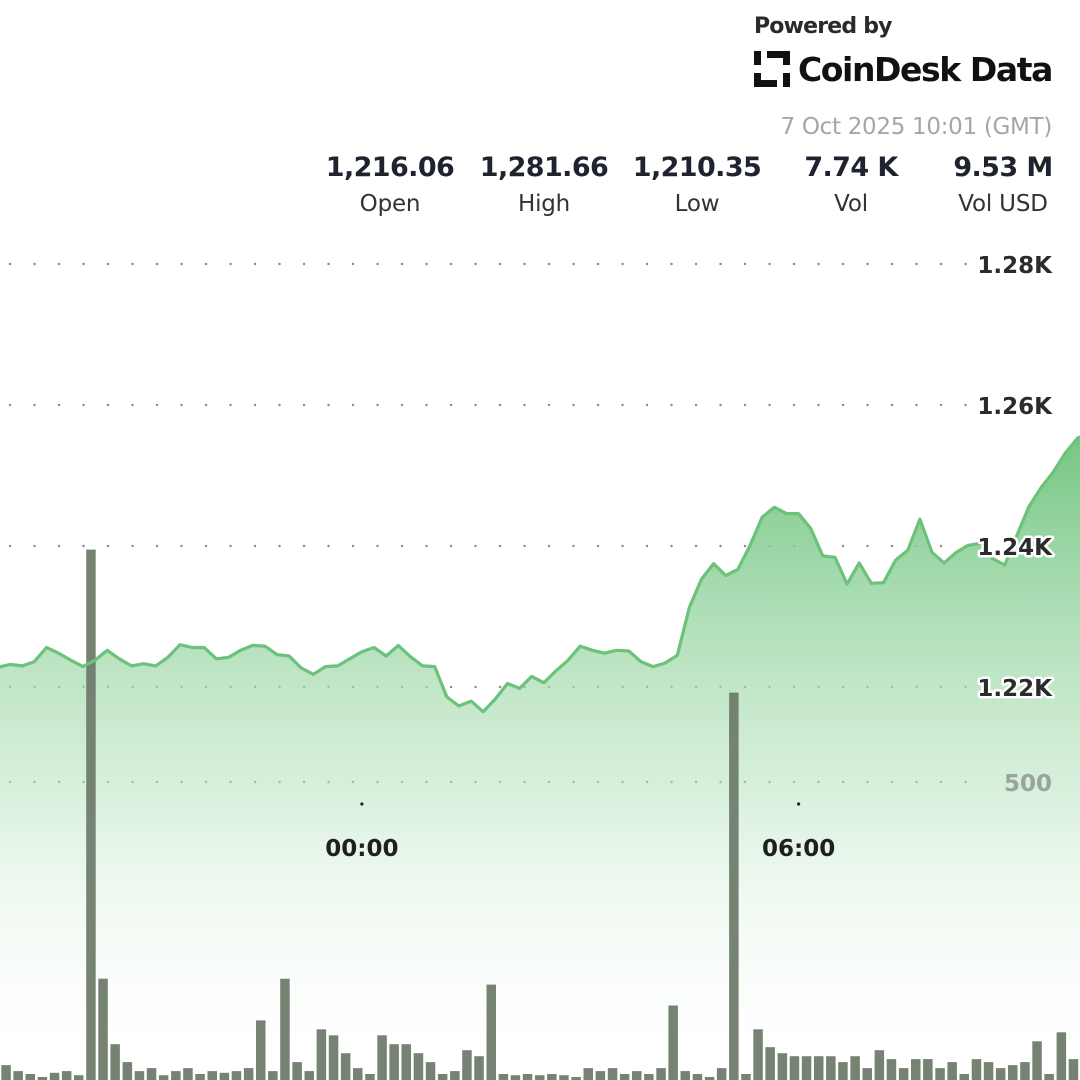 This screenshot has height=1080, width=1080. Describe the element at coordinates (851, 204) in the screenshot. I see `stat-label: Vol` at that location.